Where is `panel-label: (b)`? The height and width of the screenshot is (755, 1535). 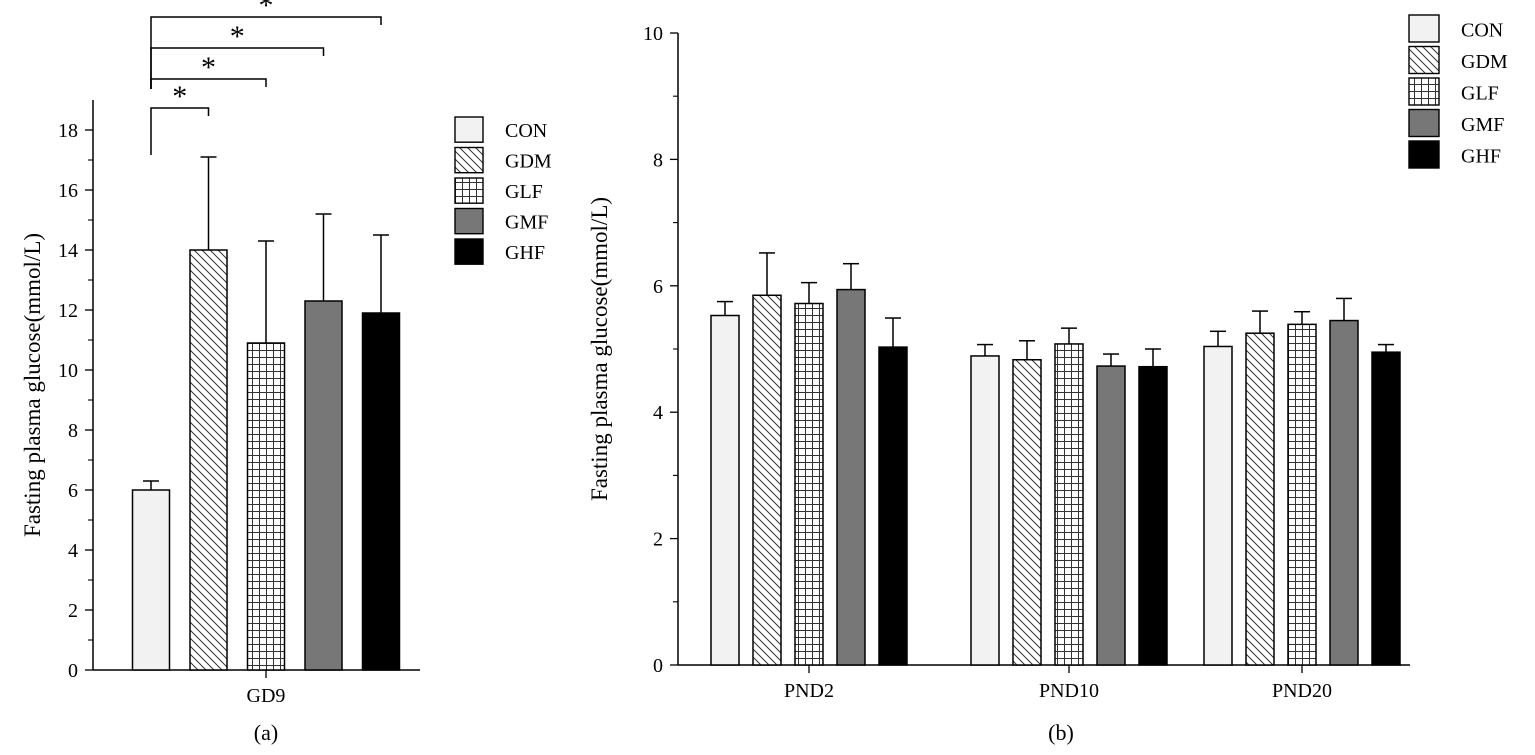 panel-label: (b) is located at coordinates (1061, 732).